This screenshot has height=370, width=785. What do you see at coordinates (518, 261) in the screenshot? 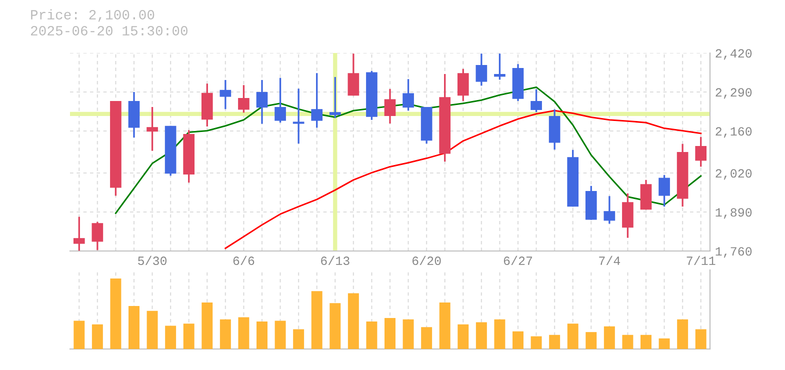
I see `x-tick-label: 6/27` at bounding box center [518, 261].